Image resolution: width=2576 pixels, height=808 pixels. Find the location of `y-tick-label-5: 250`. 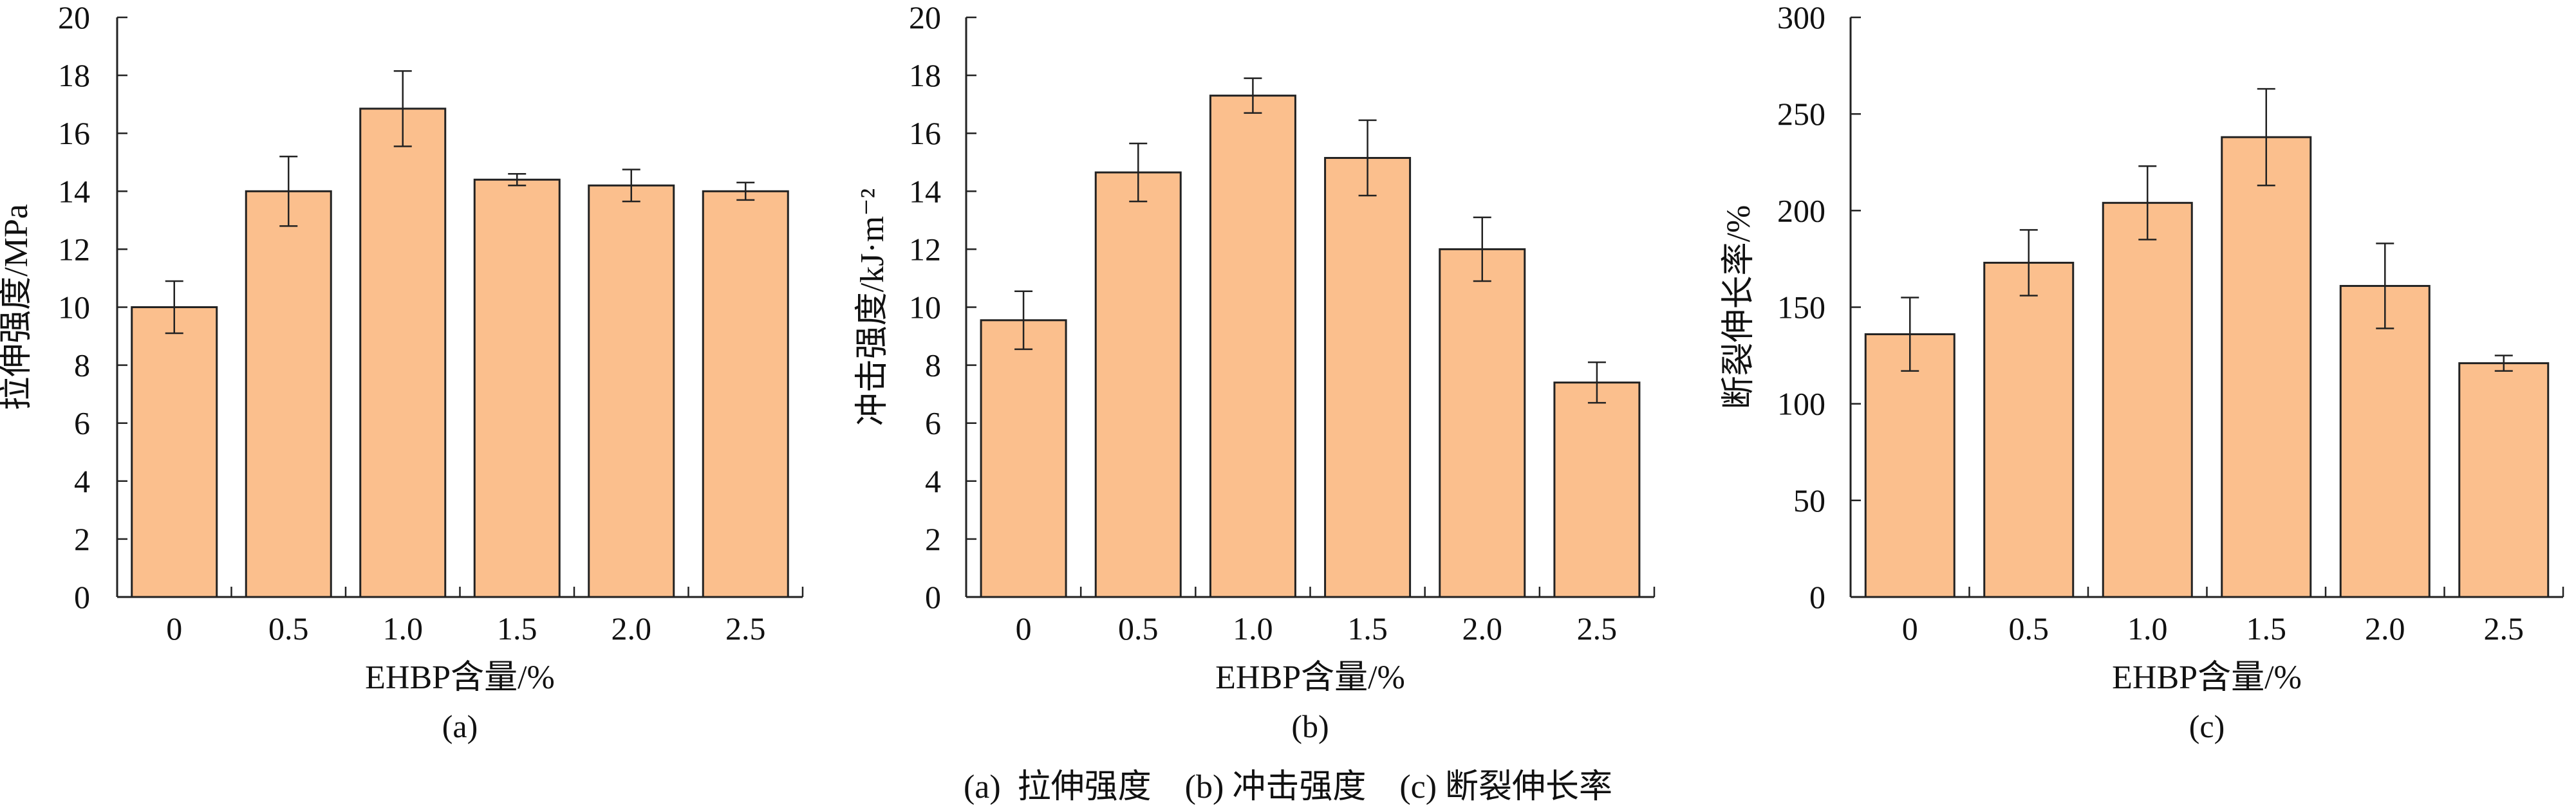

y-tick-label-5: 250 is located at coordinates (1801, 114).